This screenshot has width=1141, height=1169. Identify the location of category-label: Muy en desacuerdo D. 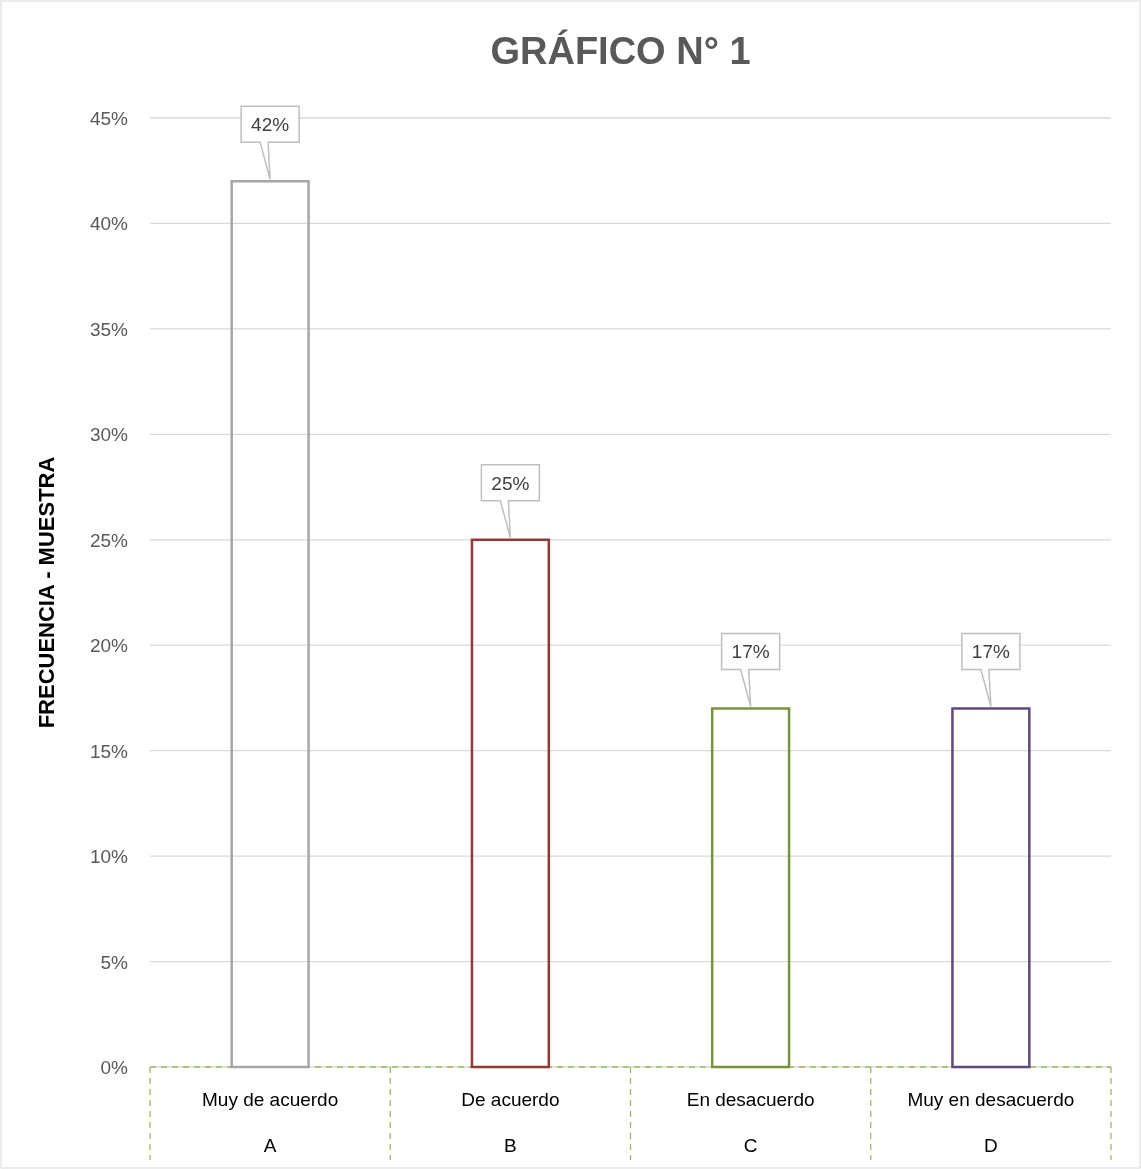
(991, 1122).